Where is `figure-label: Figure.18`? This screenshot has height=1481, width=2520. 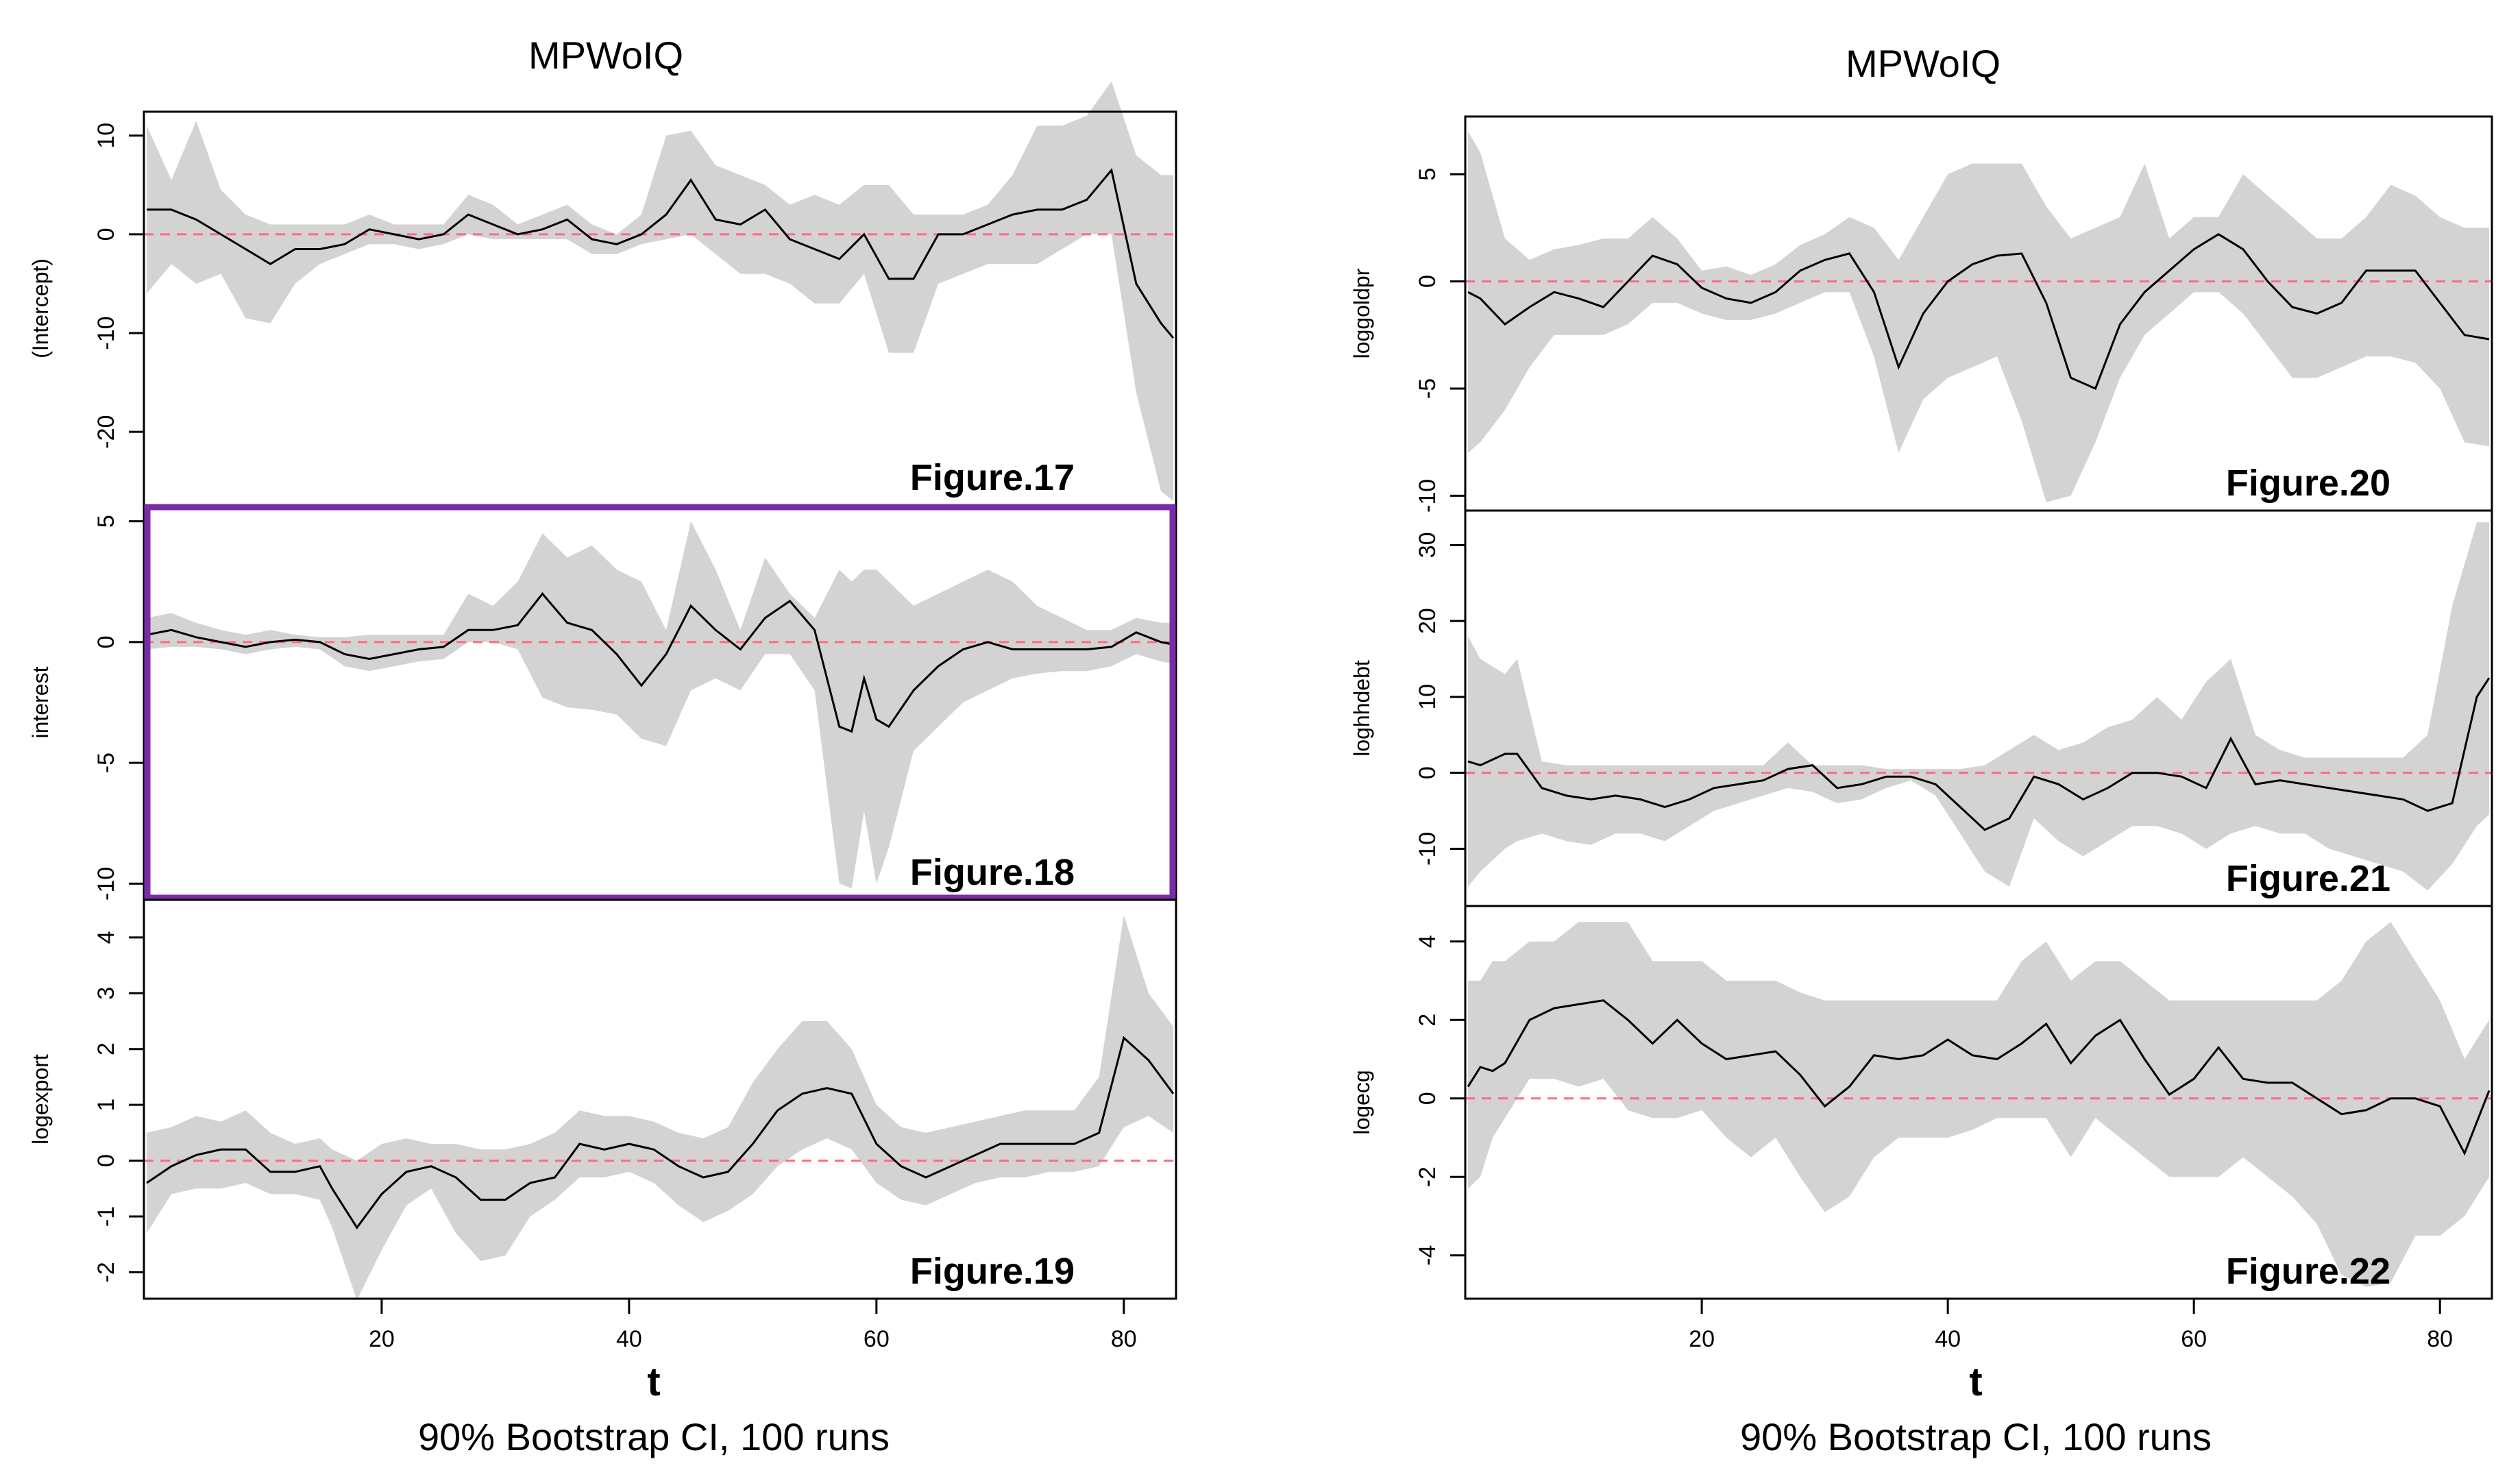 figure-label: Figure.18 is located at coordinates (992, 872).